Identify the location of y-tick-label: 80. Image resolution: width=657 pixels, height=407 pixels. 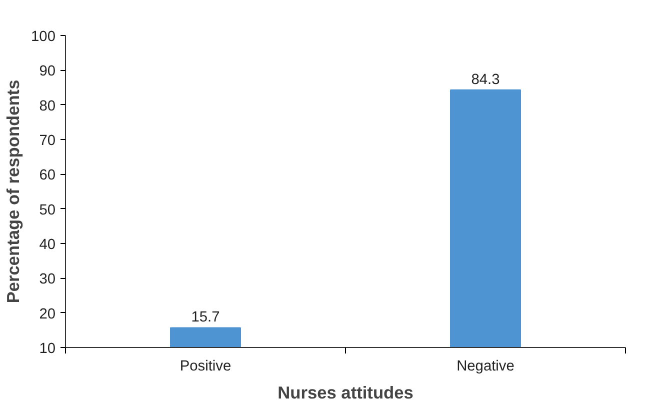
(47, 106).